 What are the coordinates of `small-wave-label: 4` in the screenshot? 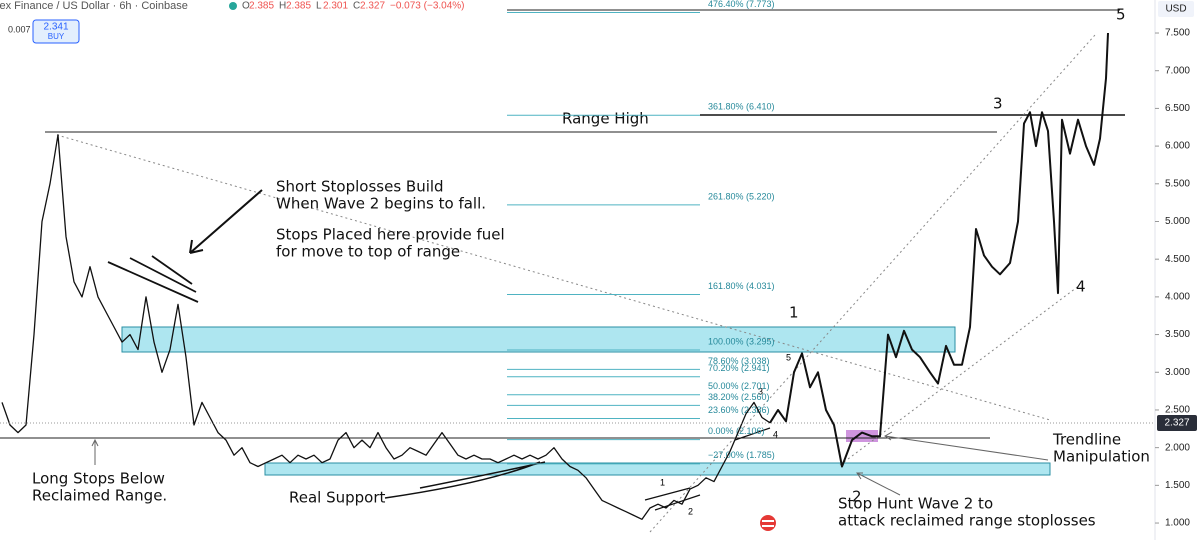 It's located at (775, 434).